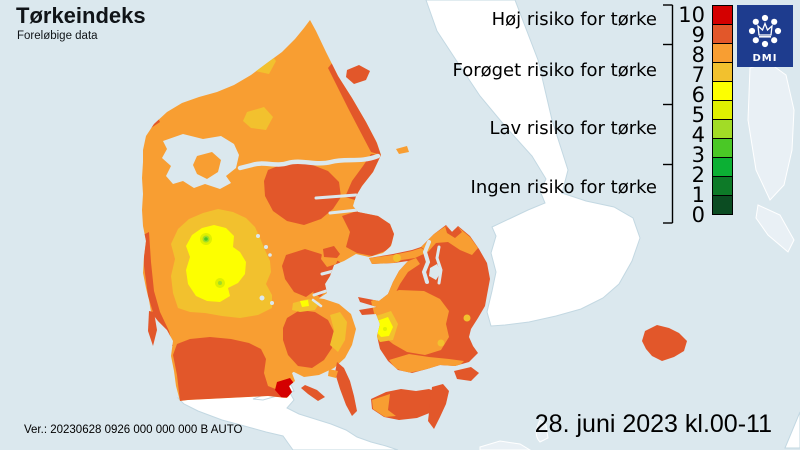 The width and height of the screenshot is (800, 450). Describe the element at coordinates (698, 195) in the screenshot. I see `scale-tick-label: 1` at that location.